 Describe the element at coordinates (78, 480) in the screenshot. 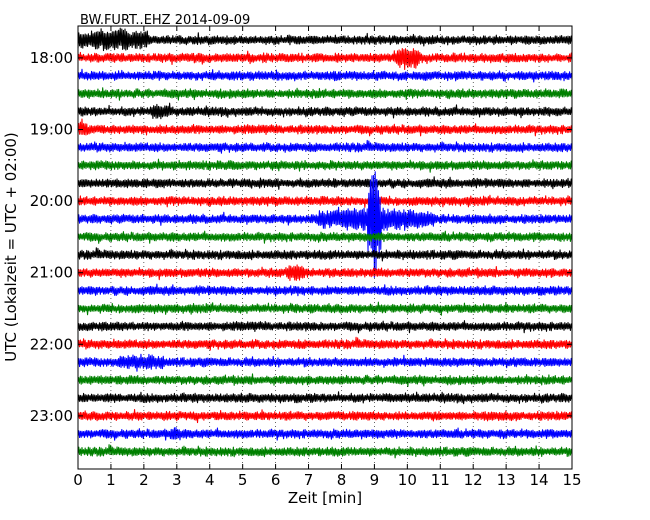

I see `x-tick-label: 0` at that location.